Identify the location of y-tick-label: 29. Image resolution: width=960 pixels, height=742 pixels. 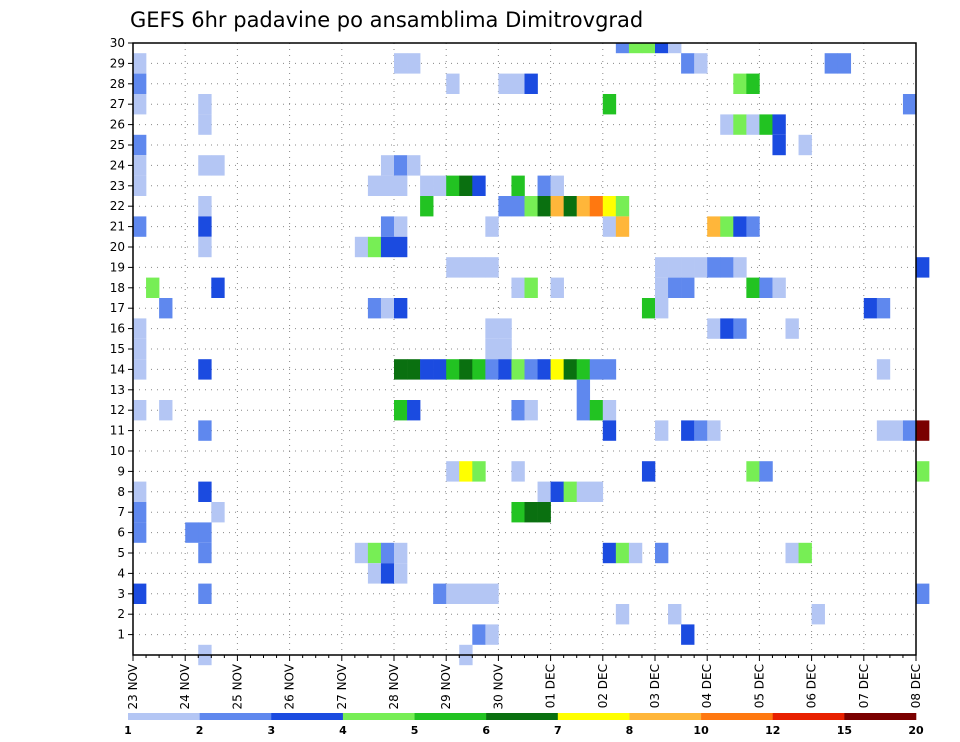
(117, 63).